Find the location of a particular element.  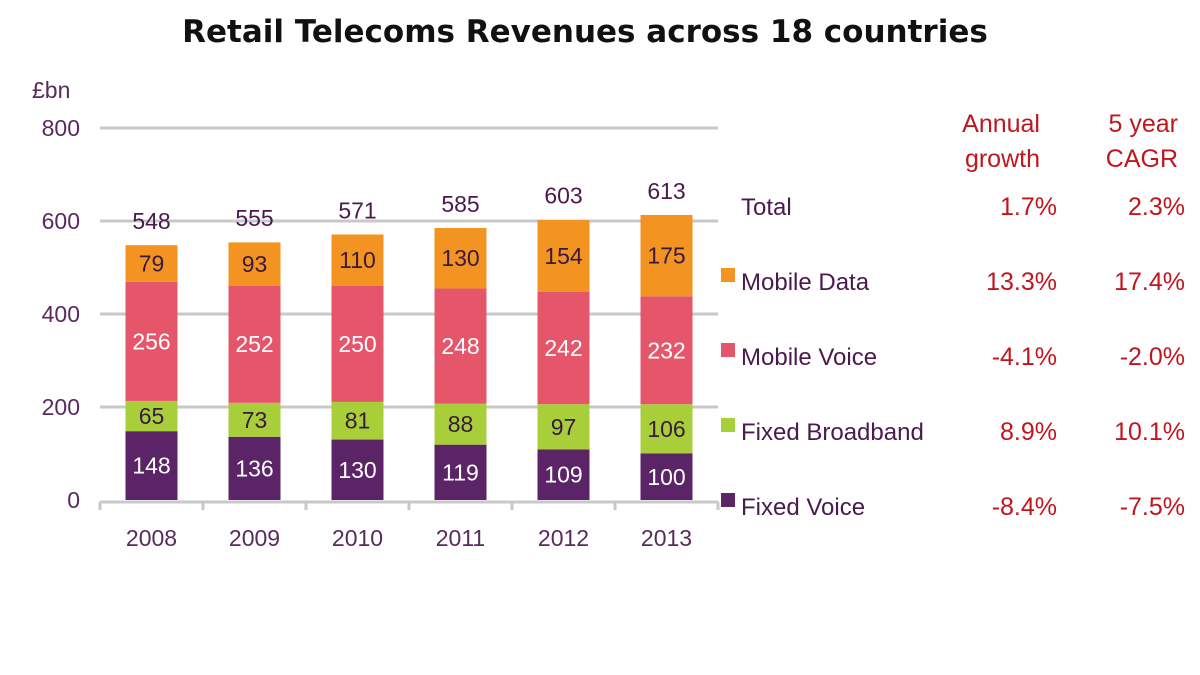

data-label: 175 is located at coordinates (666, 256).